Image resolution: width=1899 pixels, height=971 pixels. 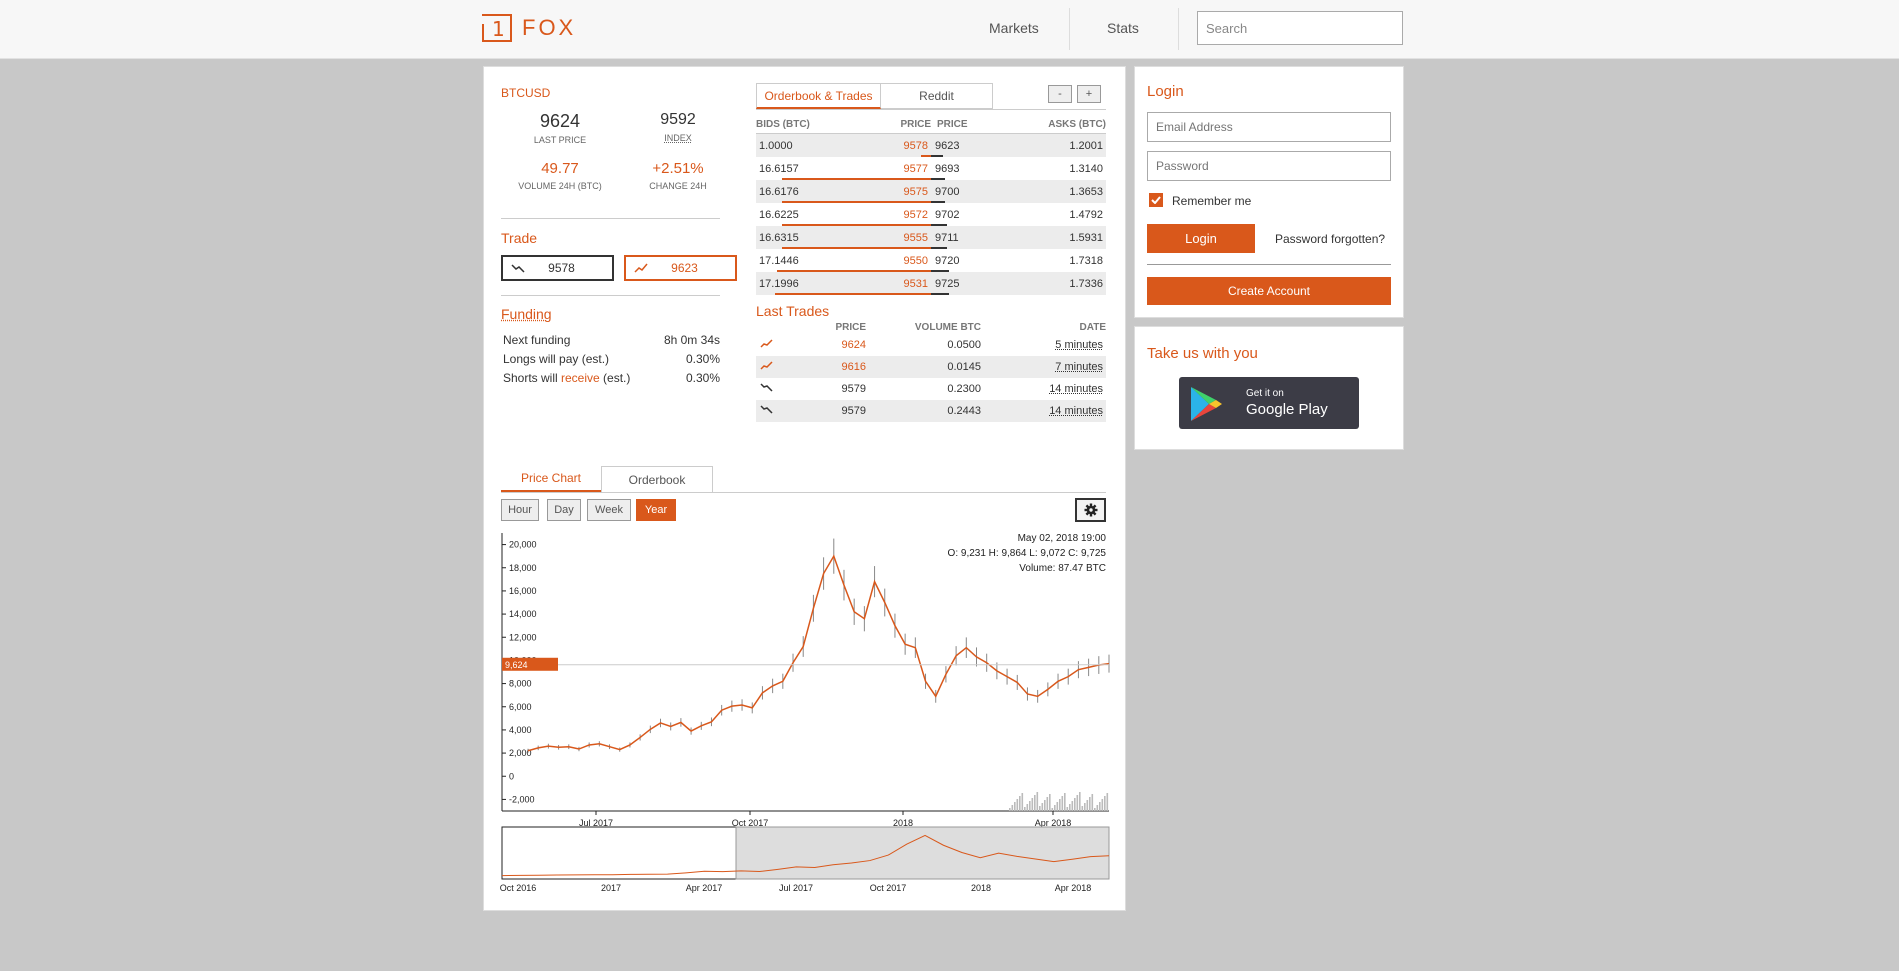 I want to click on google-play-badge: Get it on Google Play, so click(x=1269, y=403).